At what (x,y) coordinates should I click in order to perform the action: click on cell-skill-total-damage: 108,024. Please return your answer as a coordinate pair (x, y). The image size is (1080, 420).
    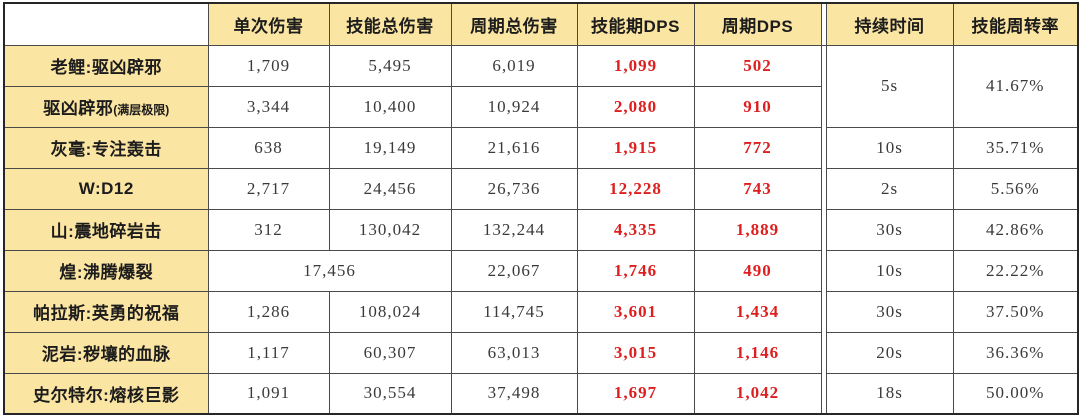
    Looking at the image, I should click on (390, 311).